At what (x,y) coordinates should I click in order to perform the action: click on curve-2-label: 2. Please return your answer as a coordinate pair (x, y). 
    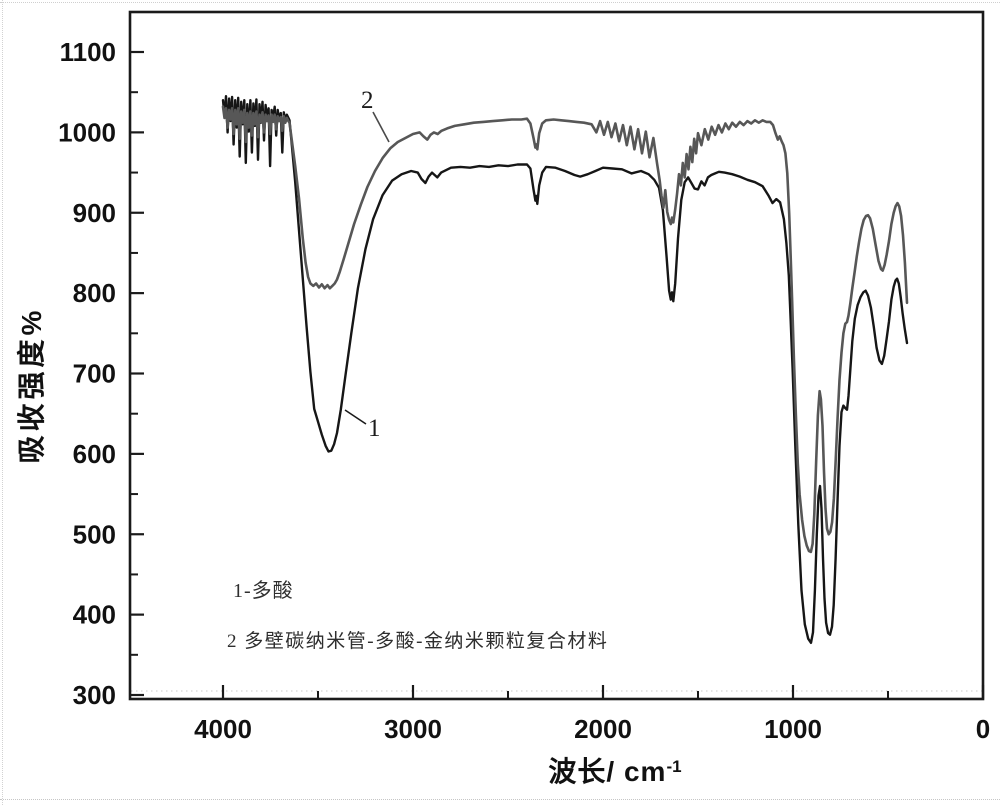
    Looking at the image, I should click on (367, 100).